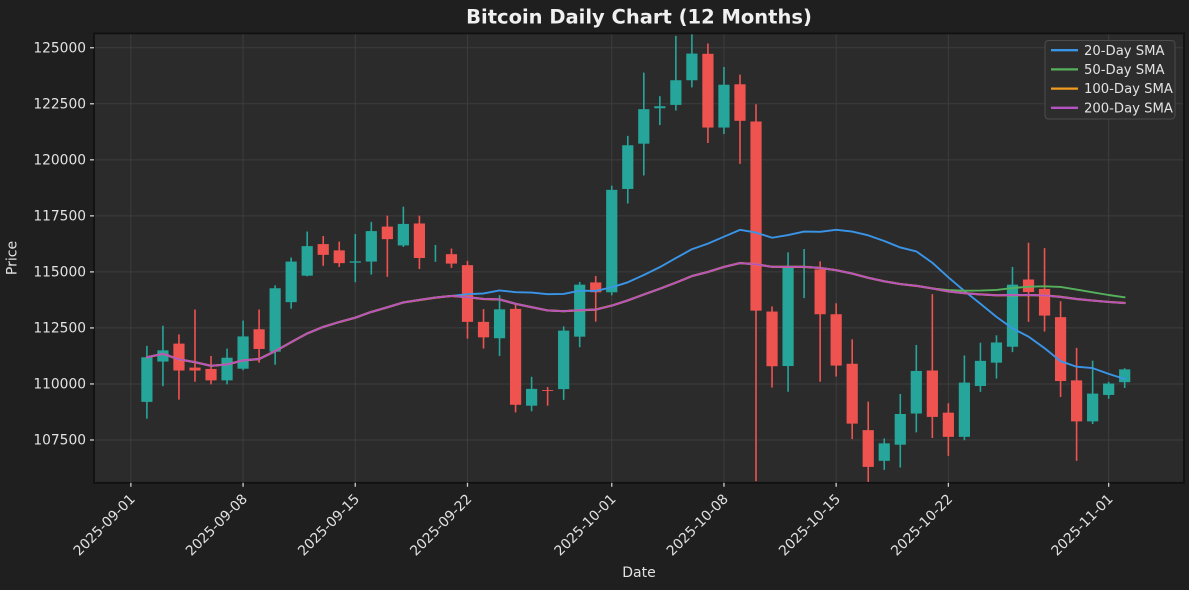 This screenshot has height=590, width=1189. Describe the element at coordinates (59, 385) in the screenshot. I see `y-tick-label-110000: 110000` at that location.